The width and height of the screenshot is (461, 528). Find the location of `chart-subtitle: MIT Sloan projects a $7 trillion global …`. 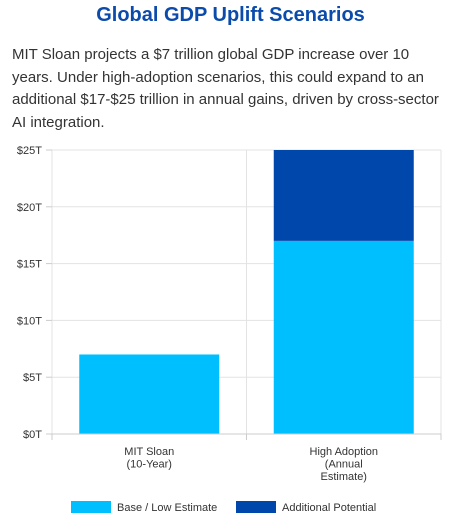

chart-subtitle: MIT Sloan projects a $7 trillion global … is located at coordinates (225, 88).